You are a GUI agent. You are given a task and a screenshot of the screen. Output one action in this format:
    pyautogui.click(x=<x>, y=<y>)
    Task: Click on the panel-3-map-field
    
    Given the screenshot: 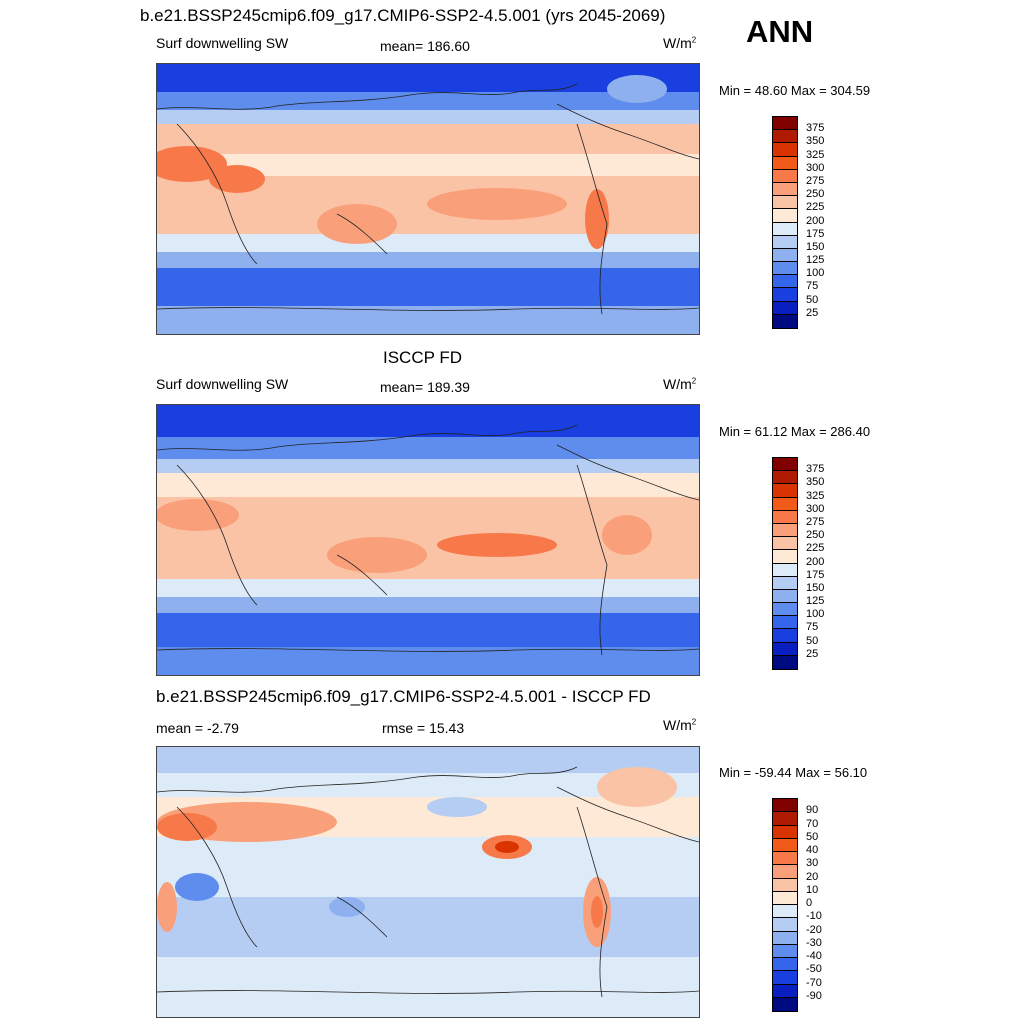 What is the action you would take?
    pyautogui.click(x=428, y=882)
    